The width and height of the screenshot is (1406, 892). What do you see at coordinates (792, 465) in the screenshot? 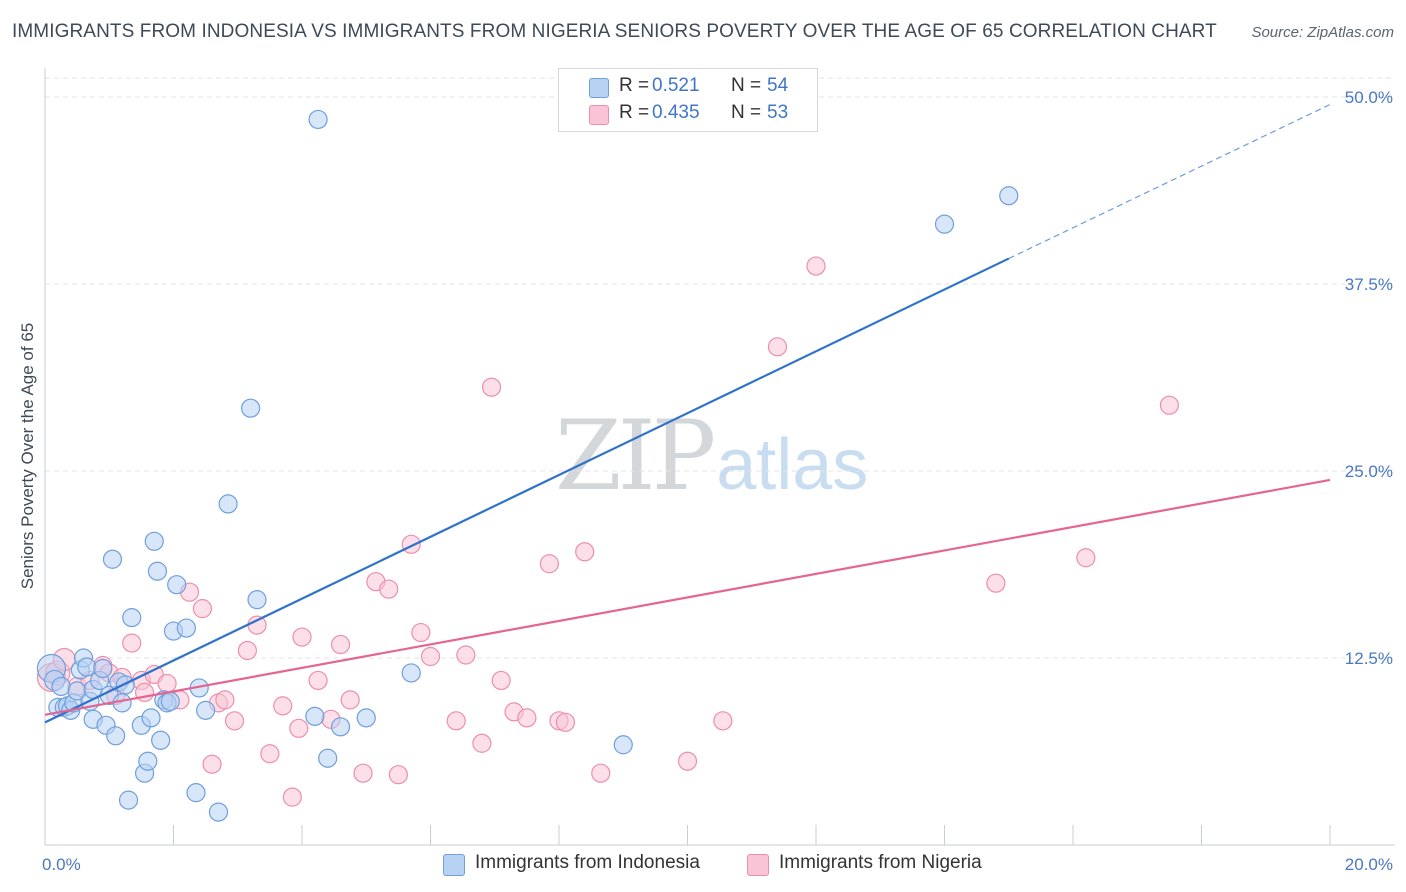
I see `watermark-atlas: atlas` at bounding box center [792, 465].